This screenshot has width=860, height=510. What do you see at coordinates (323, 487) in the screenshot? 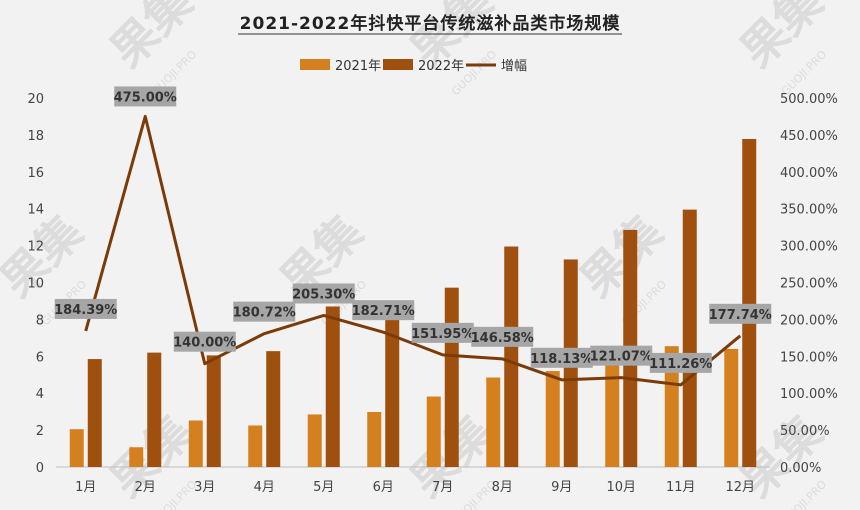
I see `x-tick-label: 5月` at bounding box center [323, 487].